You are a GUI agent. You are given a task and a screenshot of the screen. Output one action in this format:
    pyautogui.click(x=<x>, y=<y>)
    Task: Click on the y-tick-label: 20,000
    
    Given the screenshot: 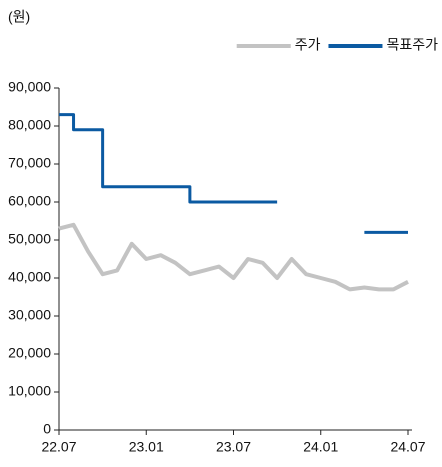 What is the action you would take?
    pyautogui.click(x=29, y=353)
    